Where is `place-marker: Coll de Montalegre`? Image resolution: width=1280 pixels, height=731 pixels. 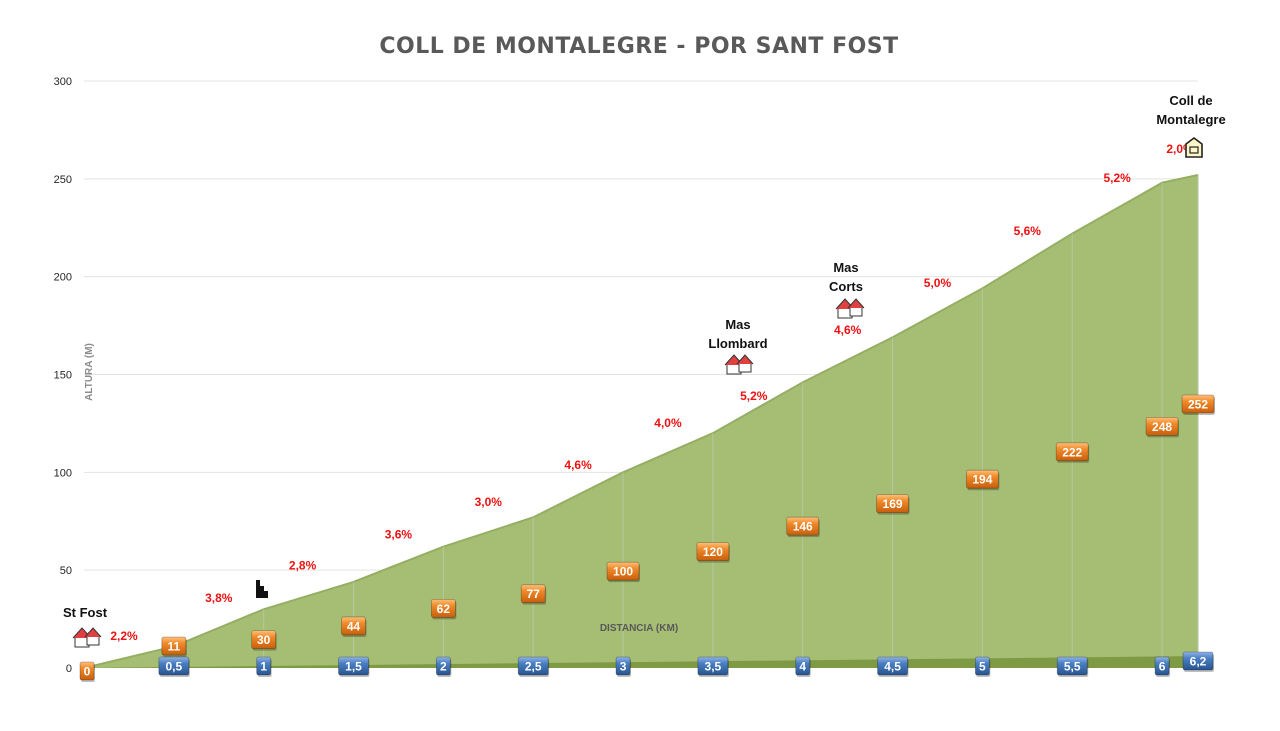
place-marker: Coll de Montalegre is located at coordinates (1191, 125).